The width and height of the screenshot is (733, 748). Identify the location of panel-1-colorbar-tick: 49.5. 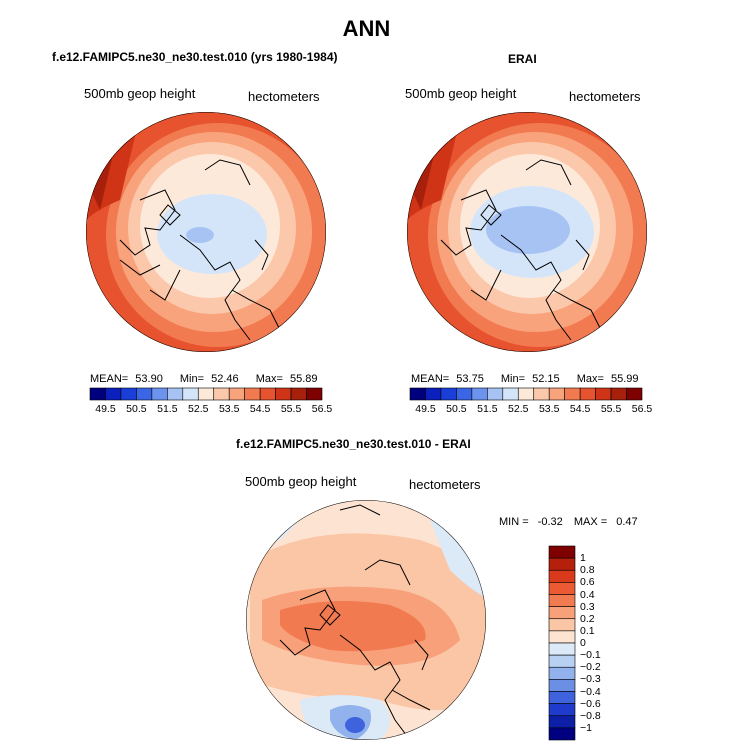
(105, 409).